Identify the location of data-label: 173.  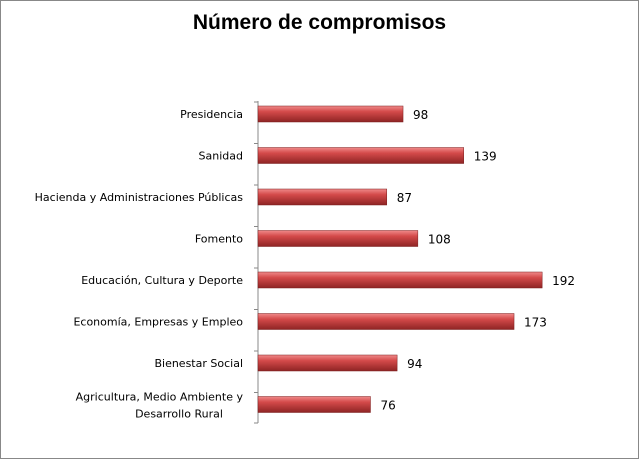
(535, 323).